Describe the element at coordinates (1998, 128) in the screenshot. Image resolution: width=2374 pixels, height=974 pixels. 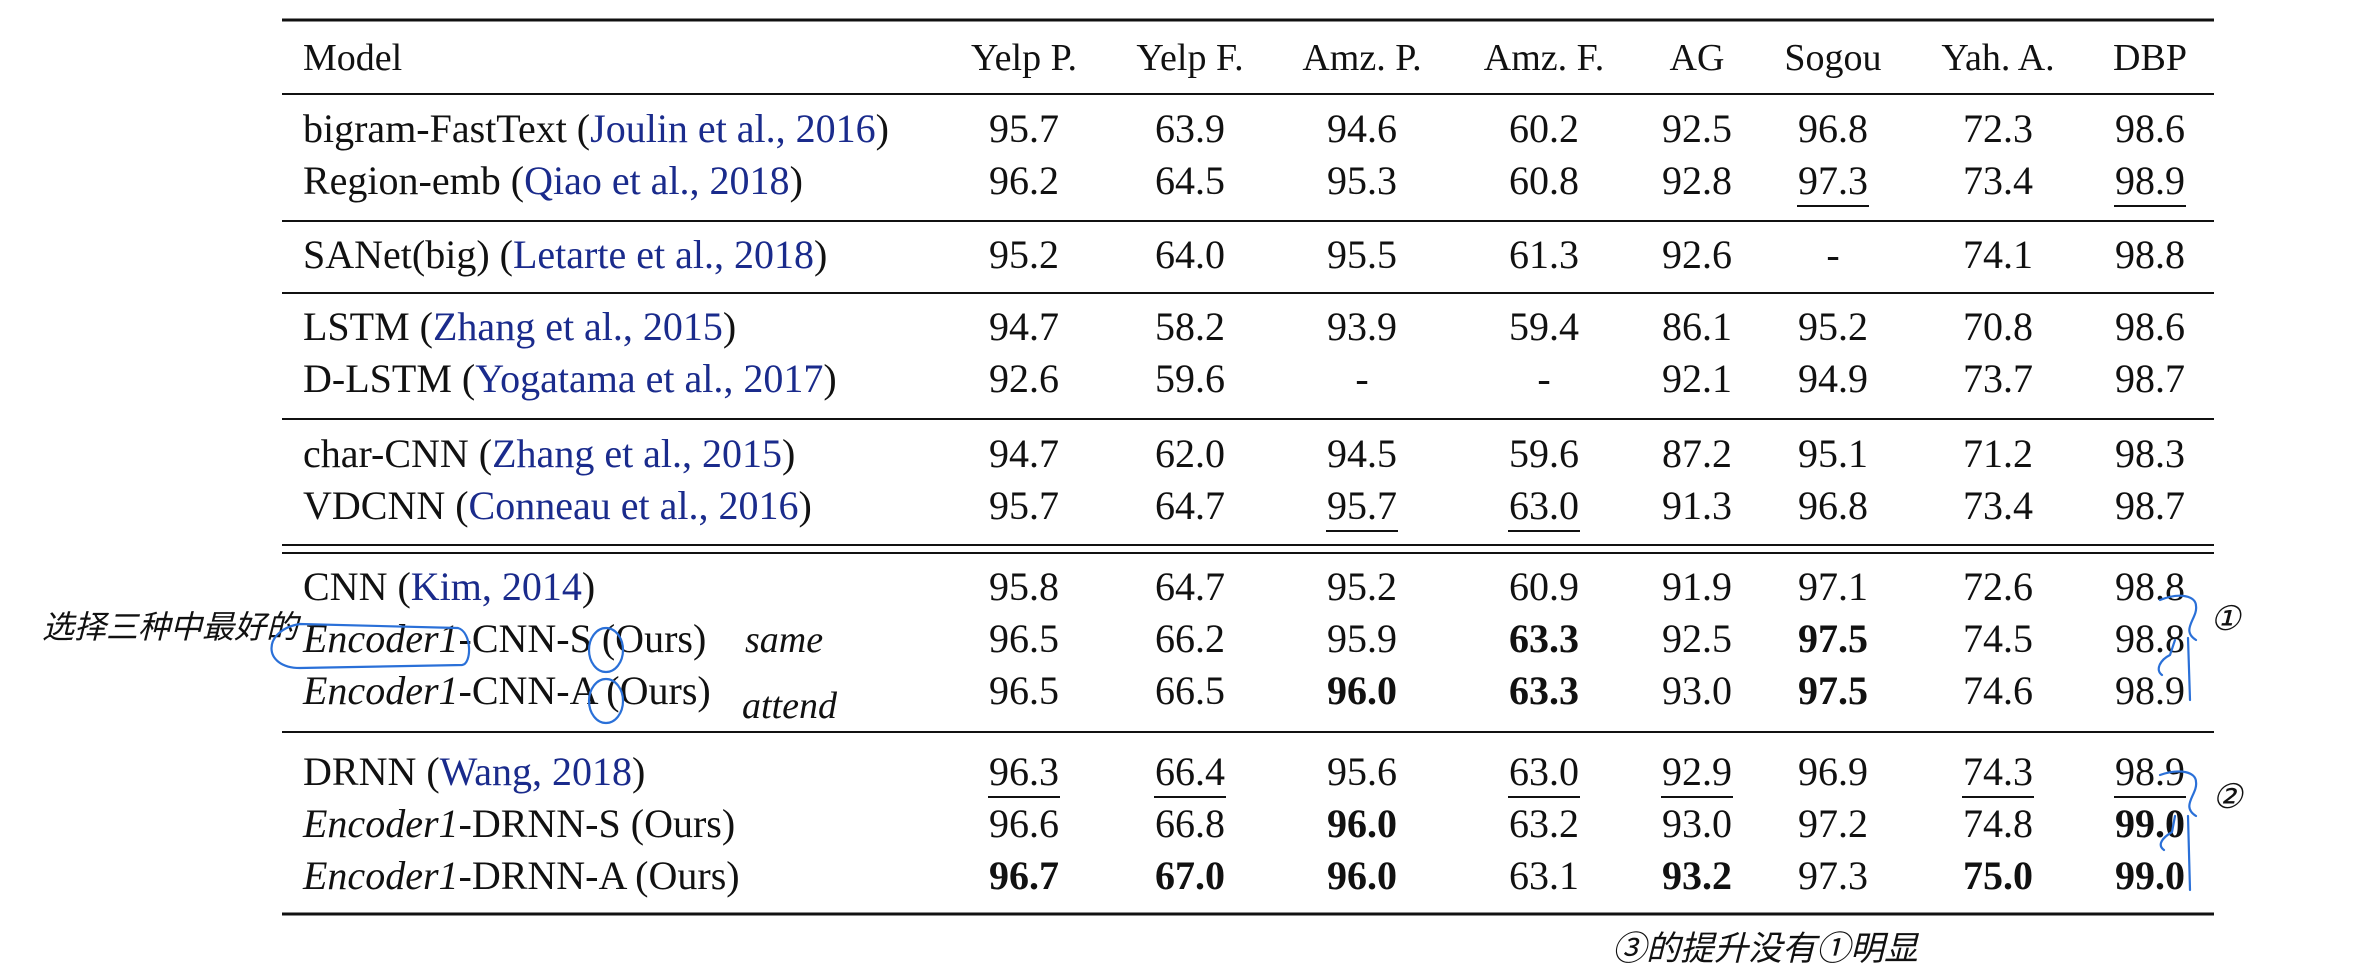
I see `table-cell: 72.3` at that location.